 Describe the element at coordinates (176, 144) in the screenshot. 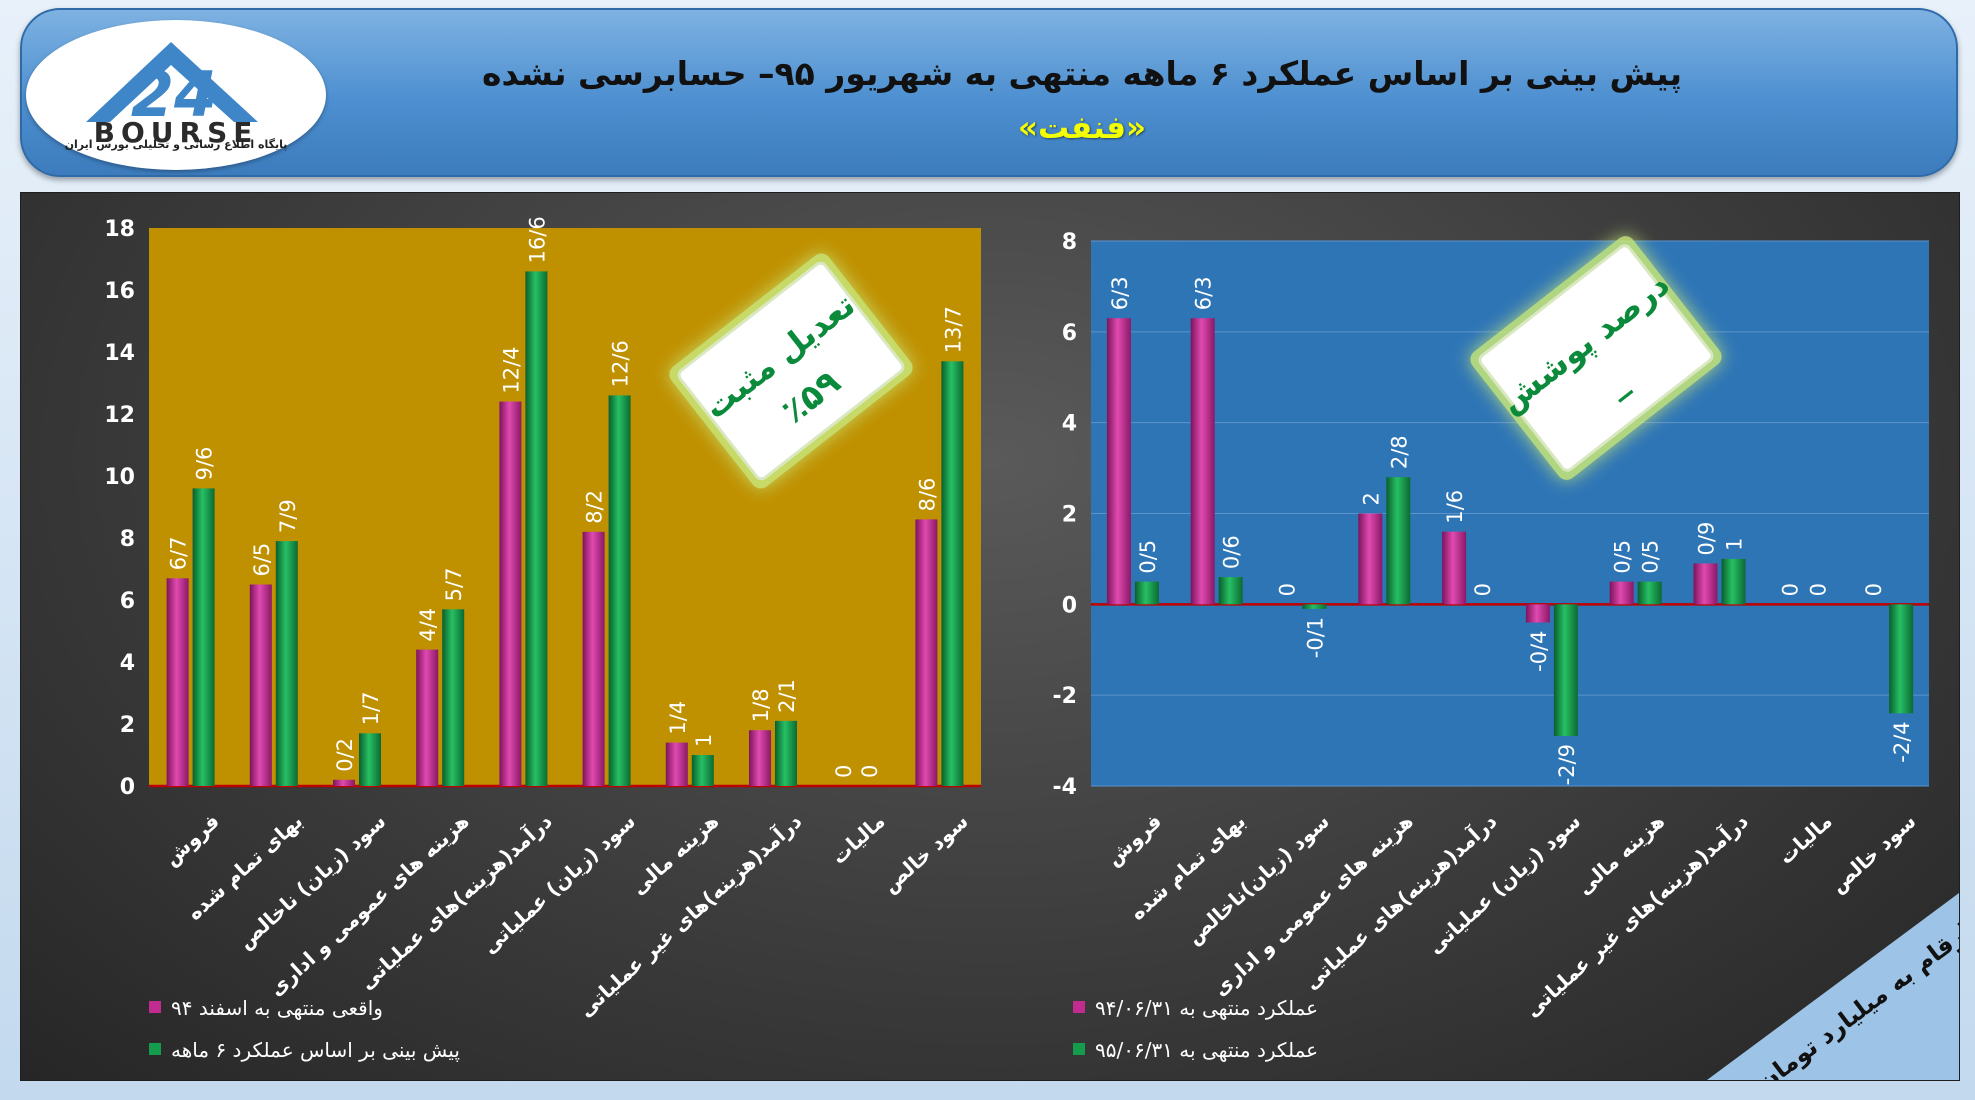

I see `logo-subtitle: پایگاه اطلاع رسانی و تحلیلی بورس ایران` at that location.